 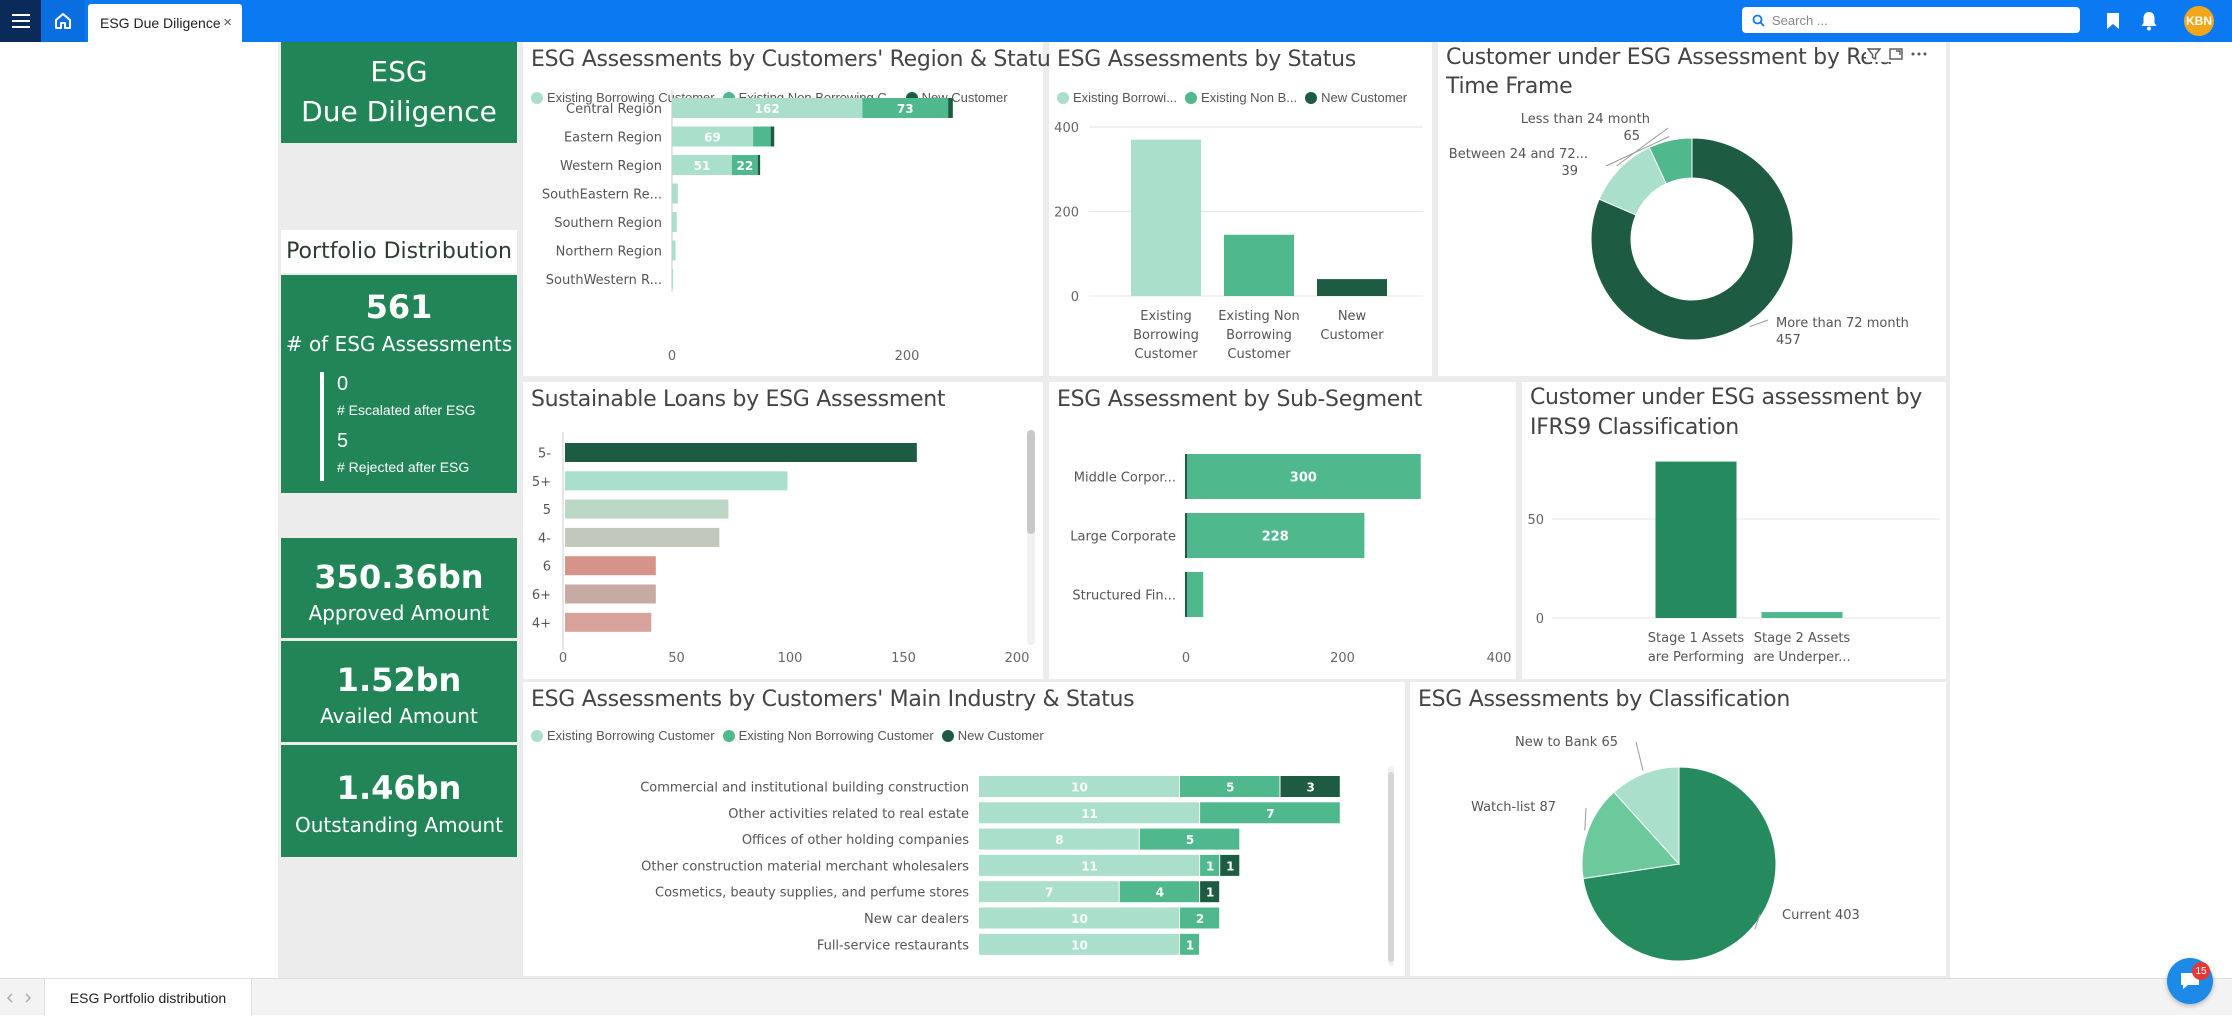 I want to click on more-options-icon, so click(x=1919, y=54).